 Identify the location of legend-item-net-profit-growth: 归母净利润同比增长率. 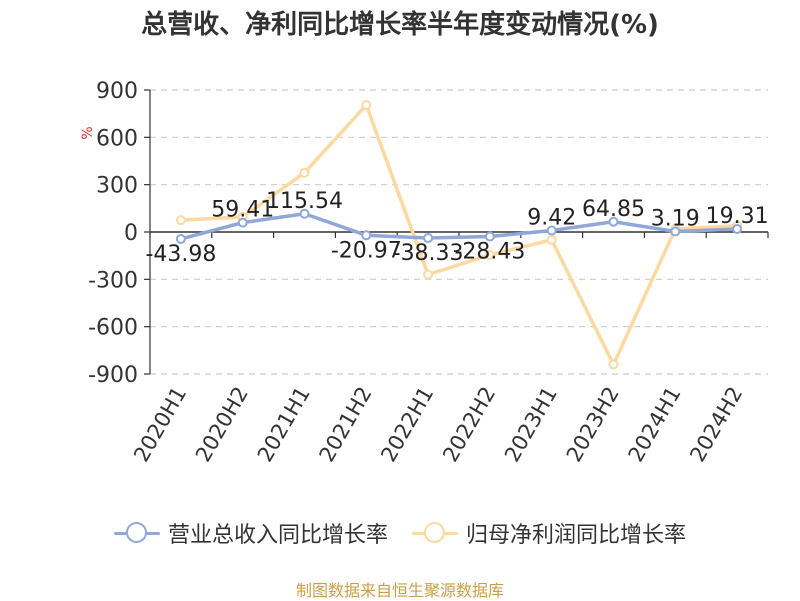
(549, 533).